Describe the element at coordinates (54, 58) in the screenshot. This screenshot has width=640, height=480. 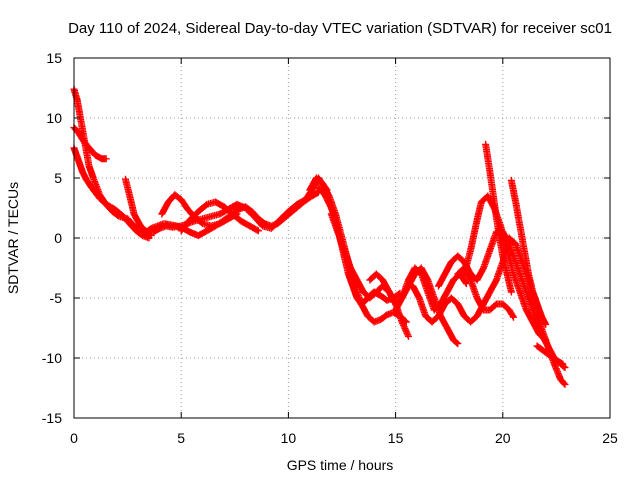
I see `y-tick-label: 15` at that location.